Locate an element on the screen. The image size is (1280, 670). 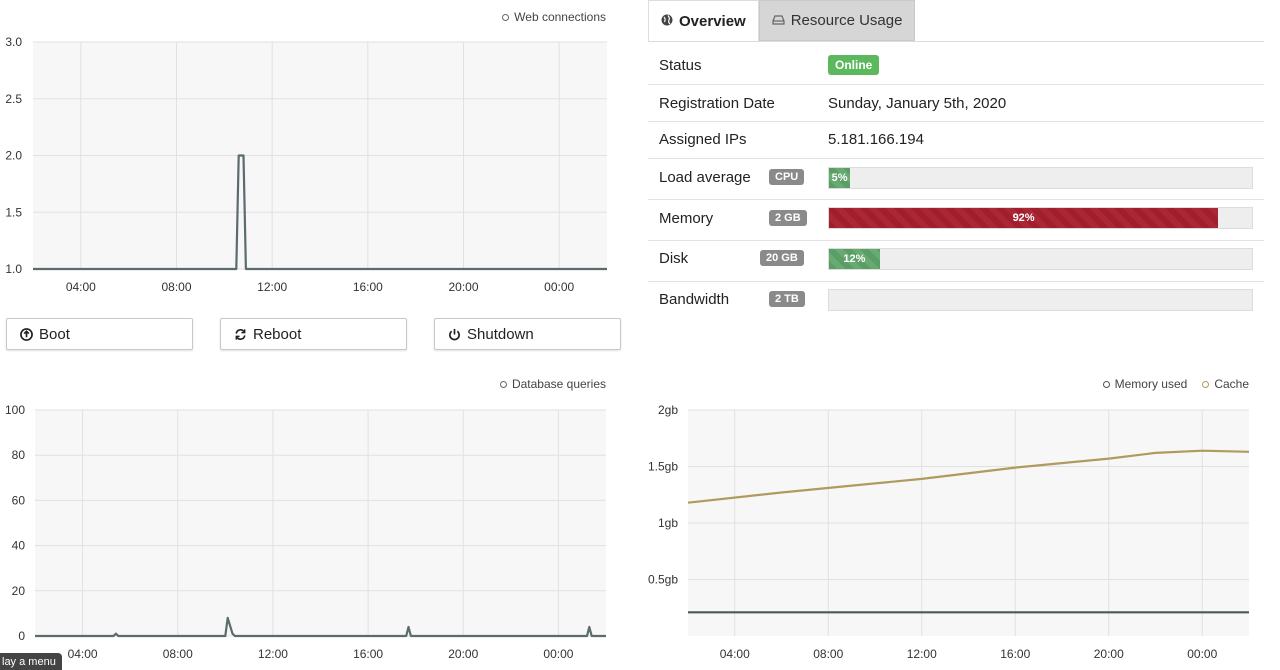
load-bar-fill: 5% is located at coordinates (840, 178).